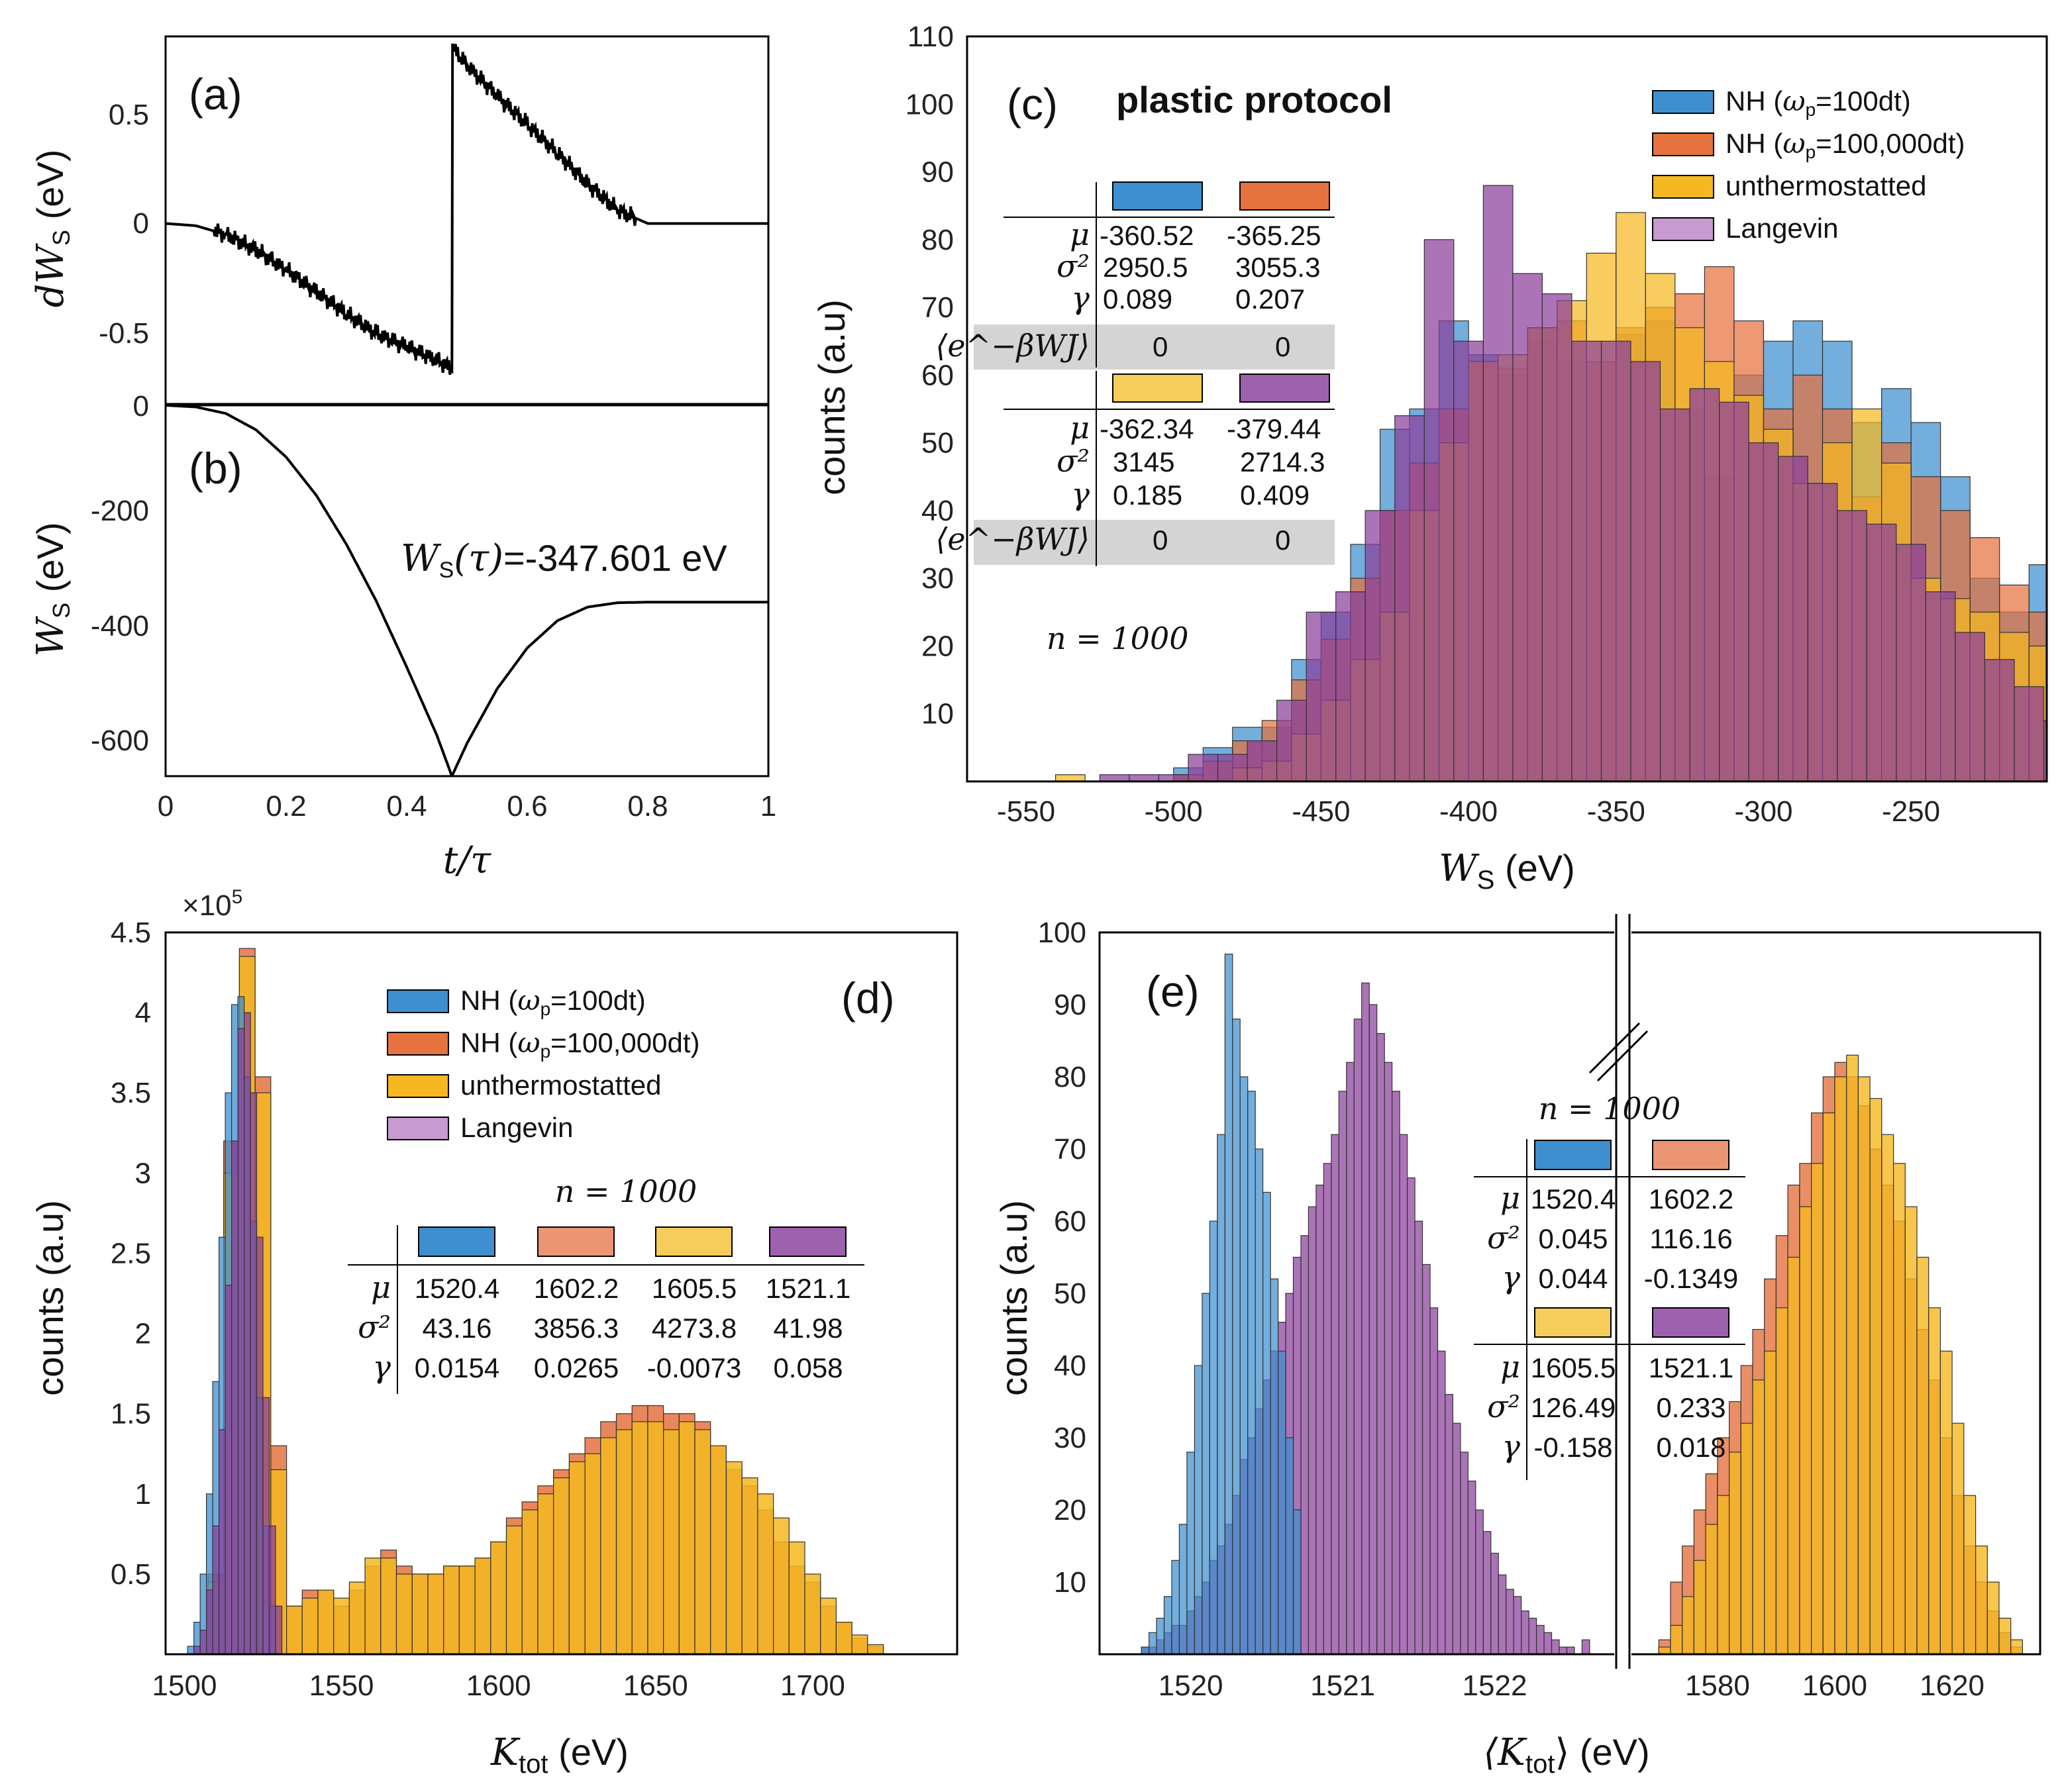 This screenshot has width=2060, height=1792. I want to click on cell: 0.0265, so click(577, 1367).